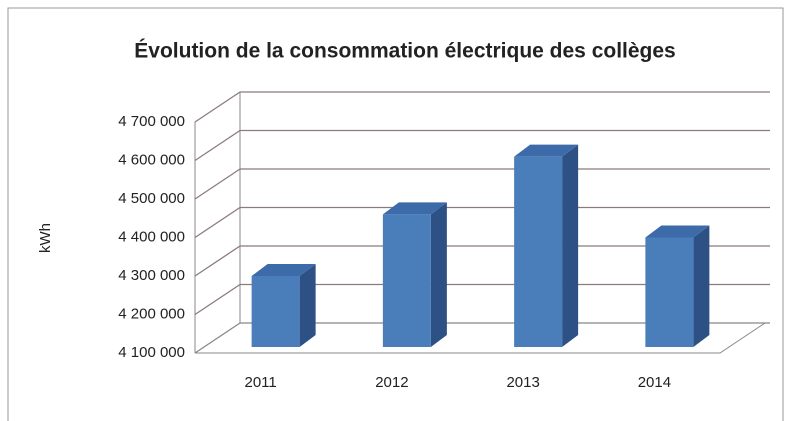  Describe the element at coordinates (151, 236) in the screenshot. I see `y-tick-label: 4 400 000` at that location.